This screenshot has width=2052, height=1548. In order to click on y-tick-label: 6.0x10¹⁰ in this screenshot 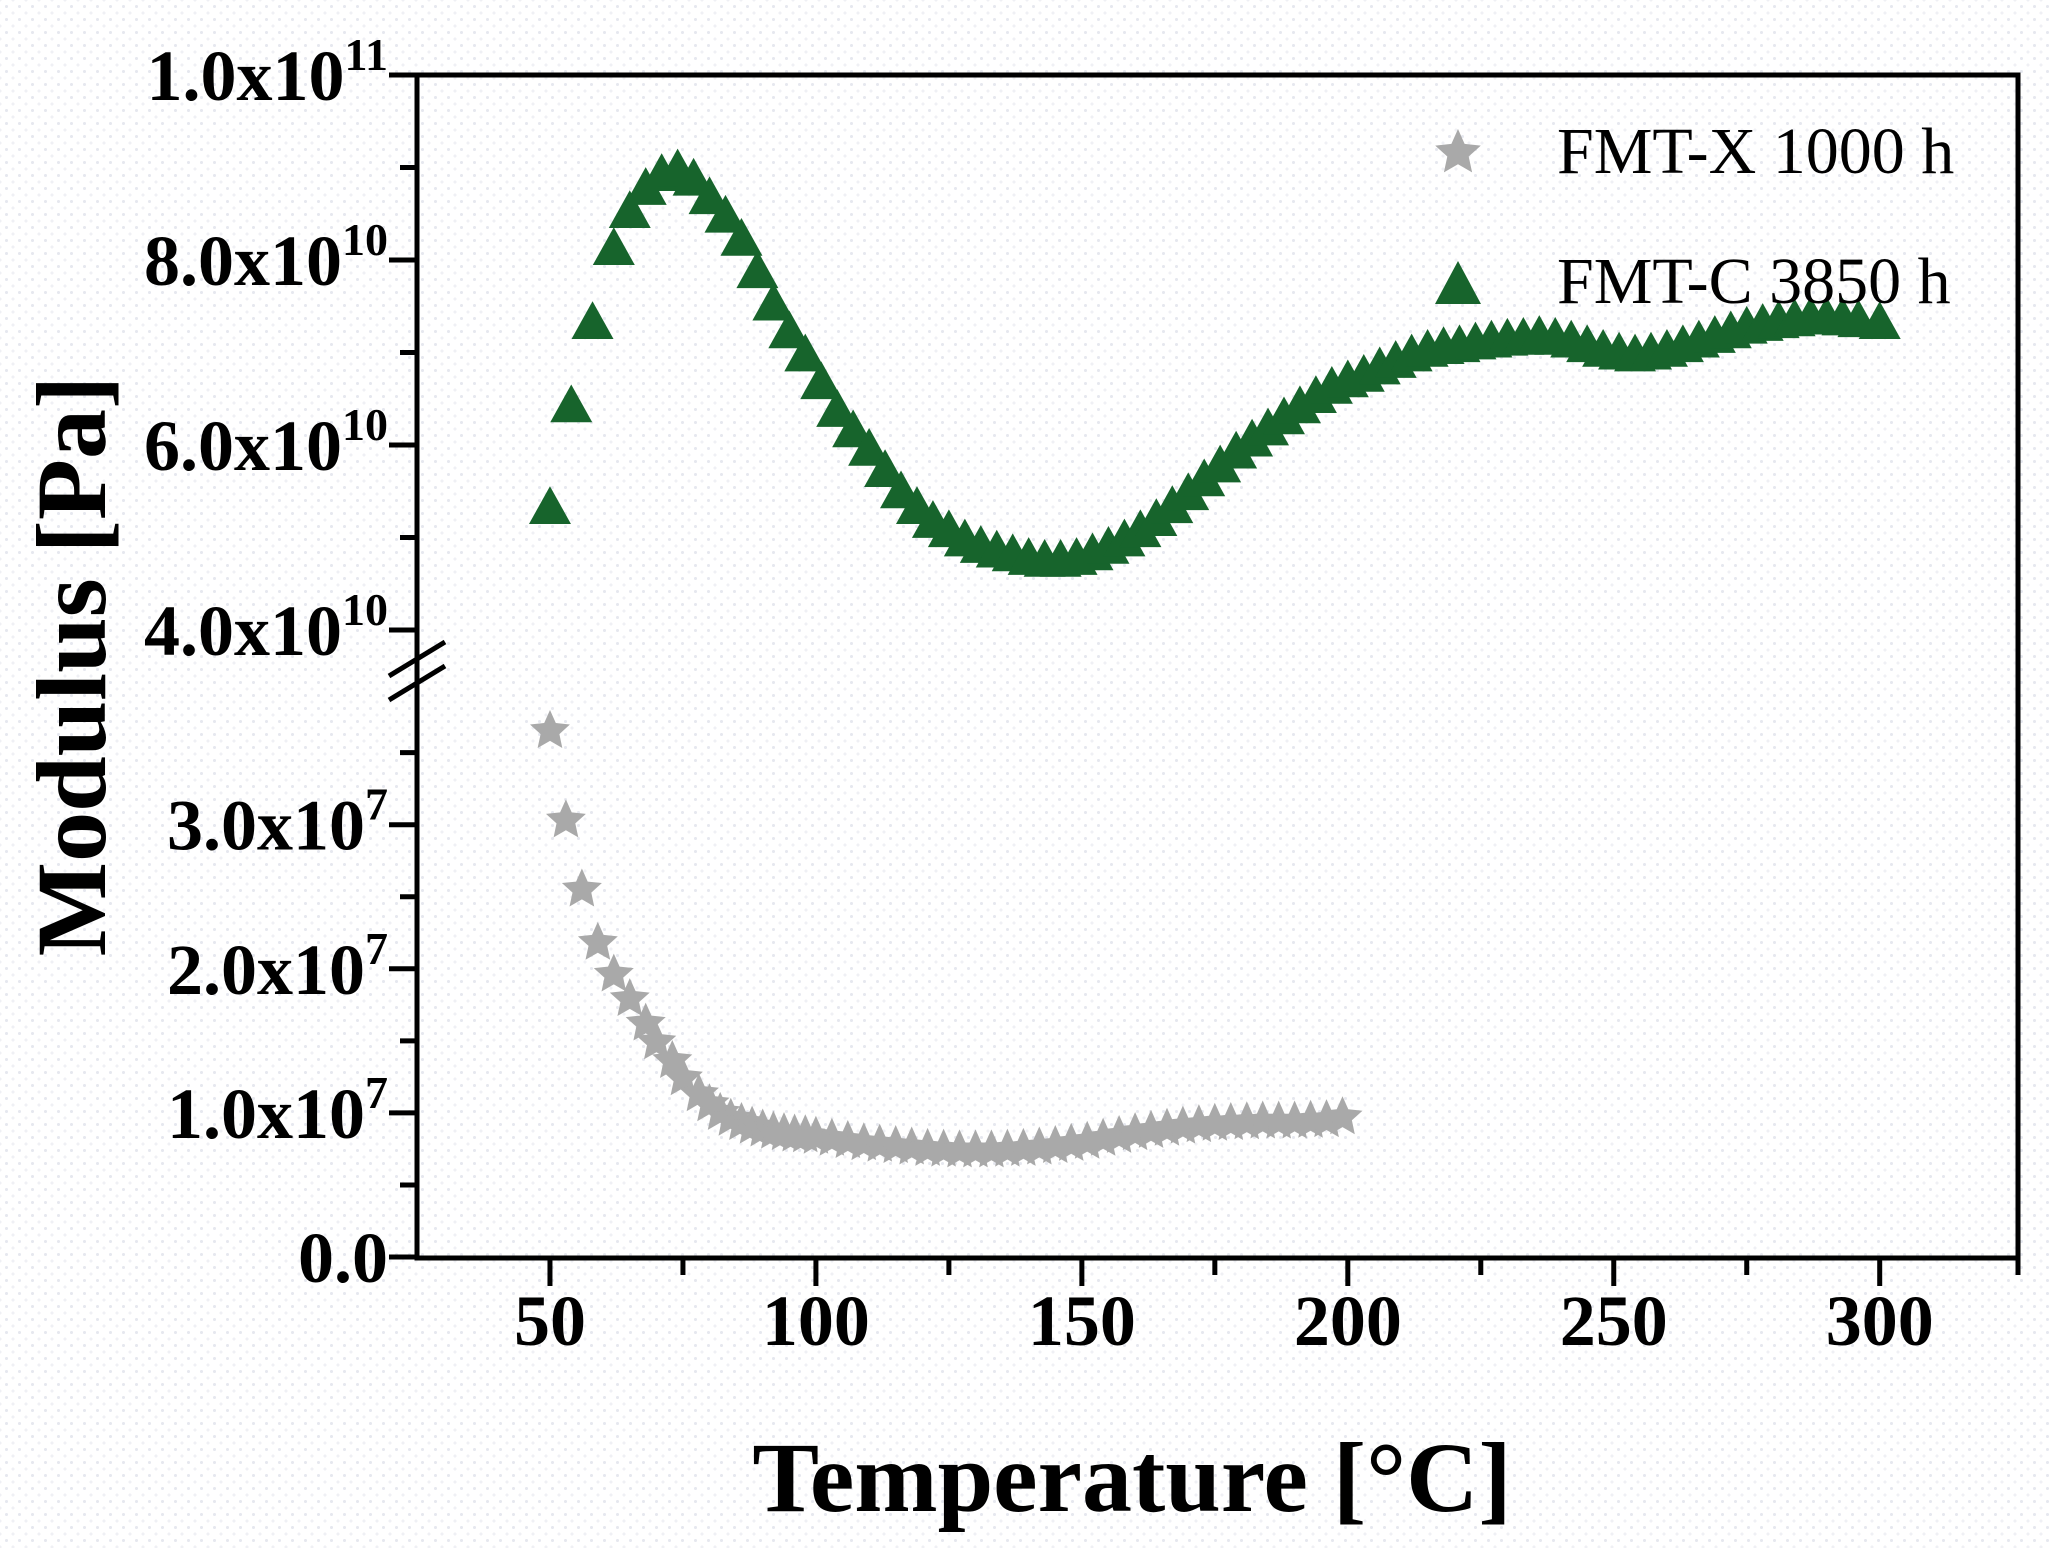, I will do `click(266, 442)`.